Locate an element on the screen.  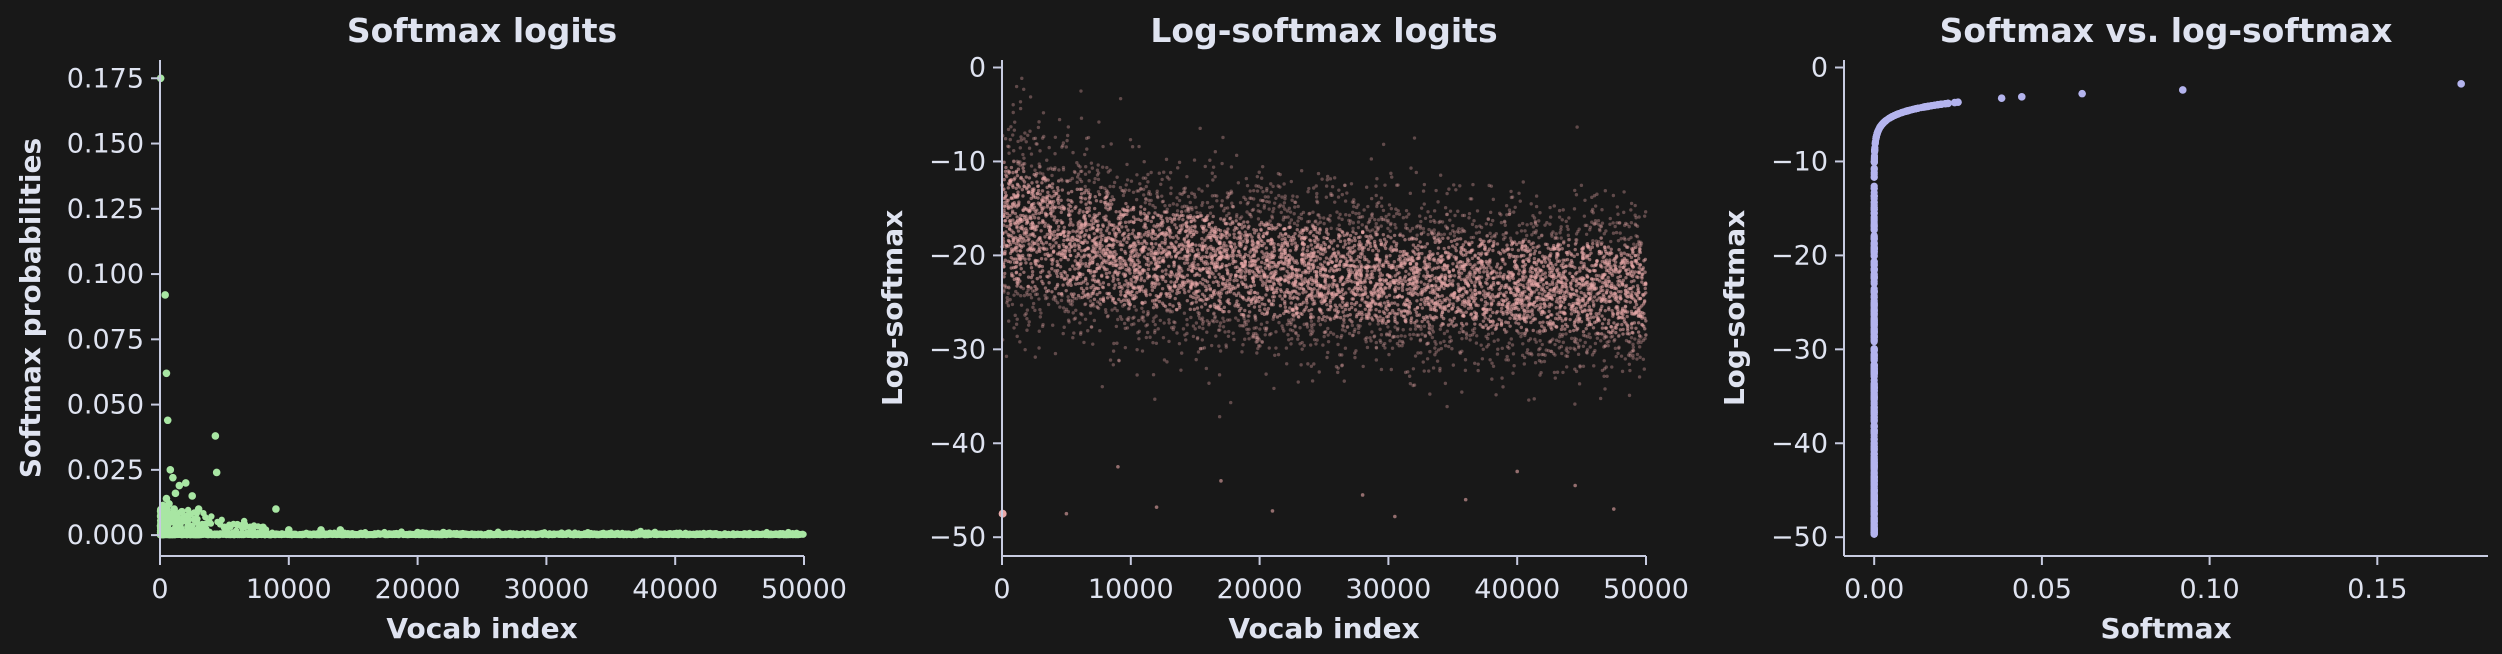
chart-title: Softmax logits is located at coordinates (482, 30).